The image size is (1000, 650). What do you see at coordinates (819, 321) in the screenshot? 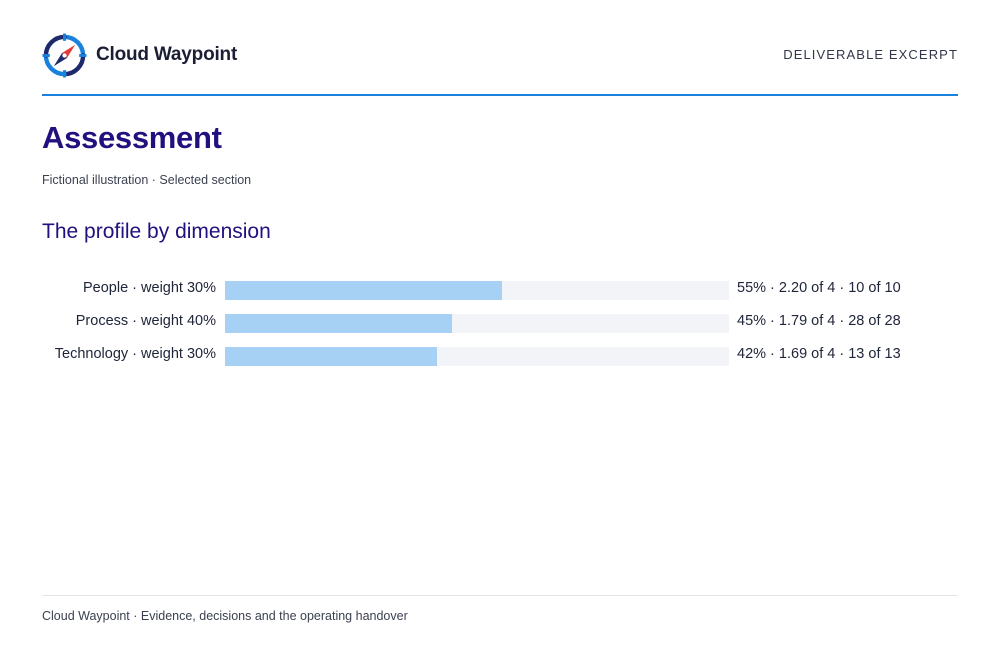
I see `bar-value-label: 45% · 1.79 of 4 · 28 of 28` at bounding box center [819, 321].